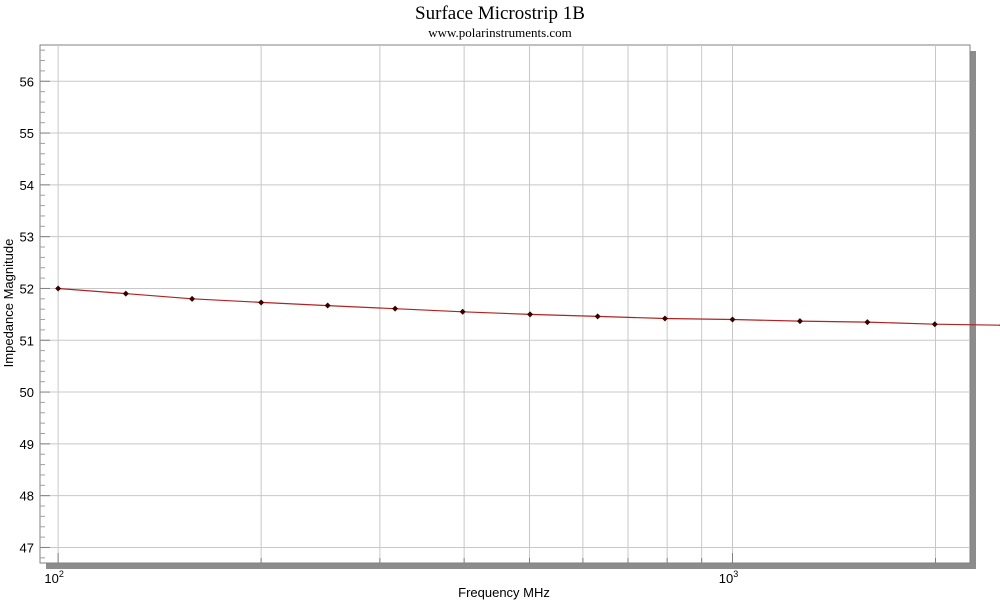 The image size is (1000, 600). I want to click on y-tick-label: 51, so click(27, 340).